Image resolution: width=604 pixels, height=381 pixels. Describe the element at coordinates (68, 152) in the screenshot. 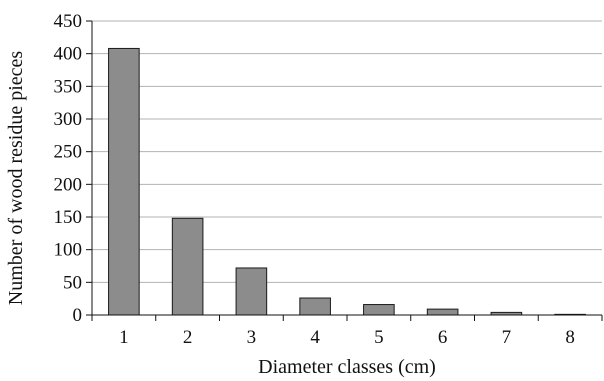

I see `y-tick-label: 250` at that location.